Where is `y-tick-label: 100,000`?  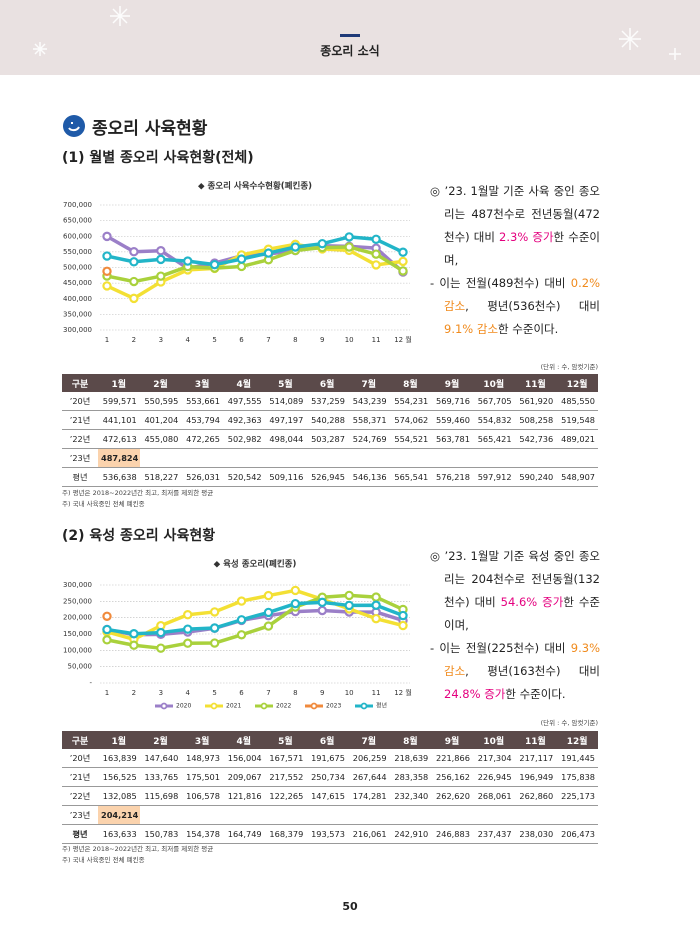
y-tick-label: 100,000 is located at coordinates (77, 650).